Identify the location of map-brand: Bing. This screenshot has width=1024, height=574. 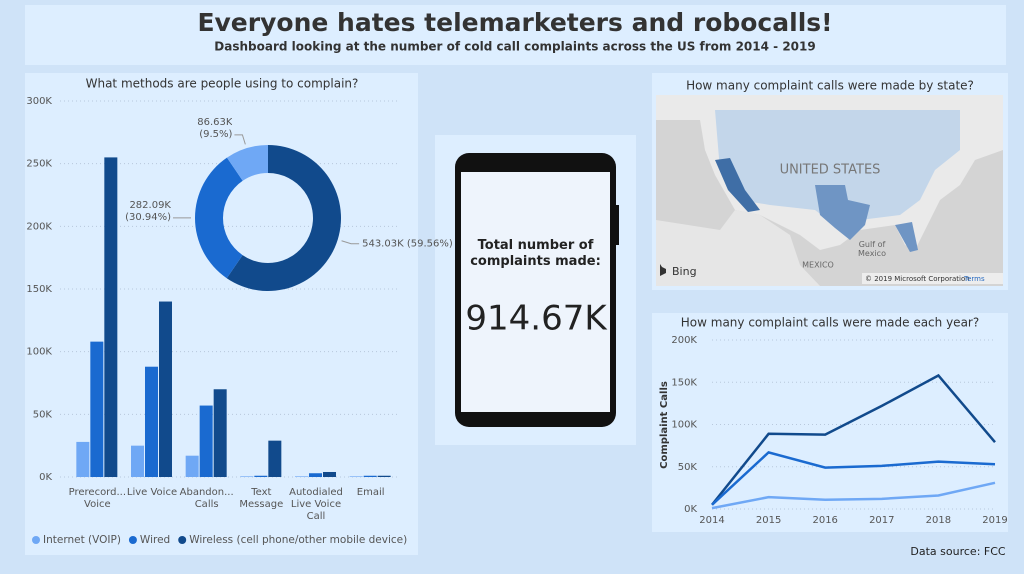
(684, 271).